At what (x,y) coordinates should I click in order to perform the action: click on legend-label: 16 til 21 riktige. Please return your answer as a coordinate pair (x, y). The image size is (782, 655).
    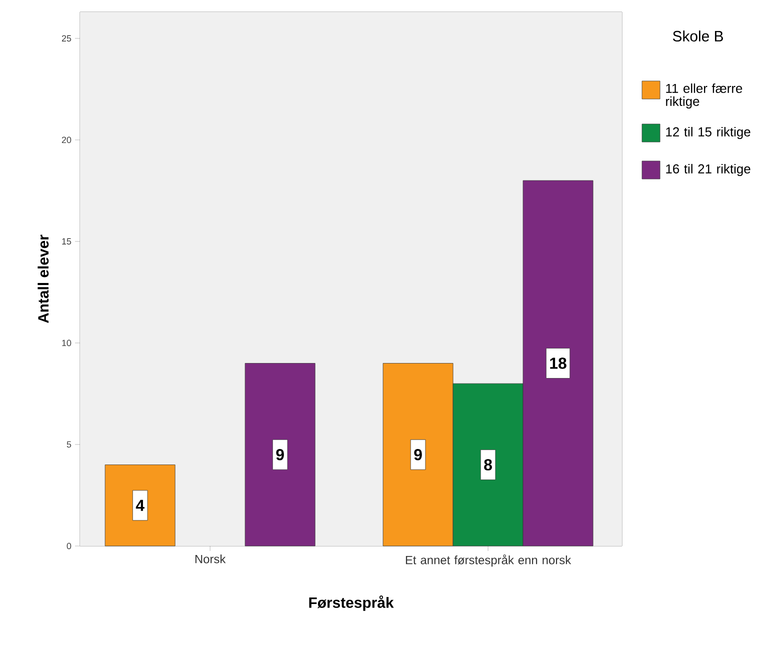
    Looking at the image, I should click on (708, 170).